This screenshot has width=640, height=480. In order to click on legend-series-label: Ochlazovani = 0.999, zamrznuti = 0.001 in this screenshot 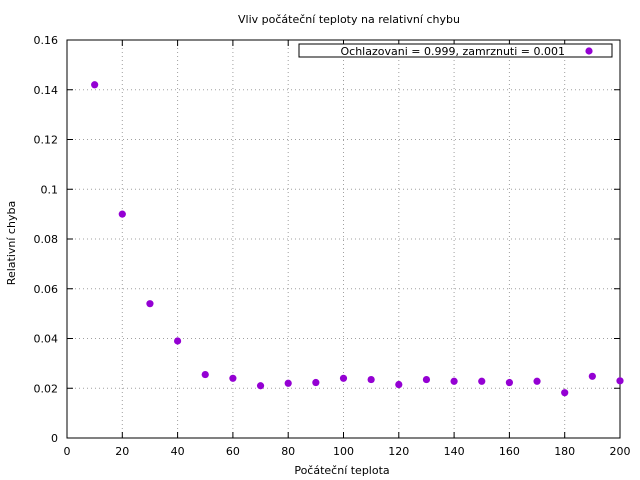, I will do `click(453, 51)`.